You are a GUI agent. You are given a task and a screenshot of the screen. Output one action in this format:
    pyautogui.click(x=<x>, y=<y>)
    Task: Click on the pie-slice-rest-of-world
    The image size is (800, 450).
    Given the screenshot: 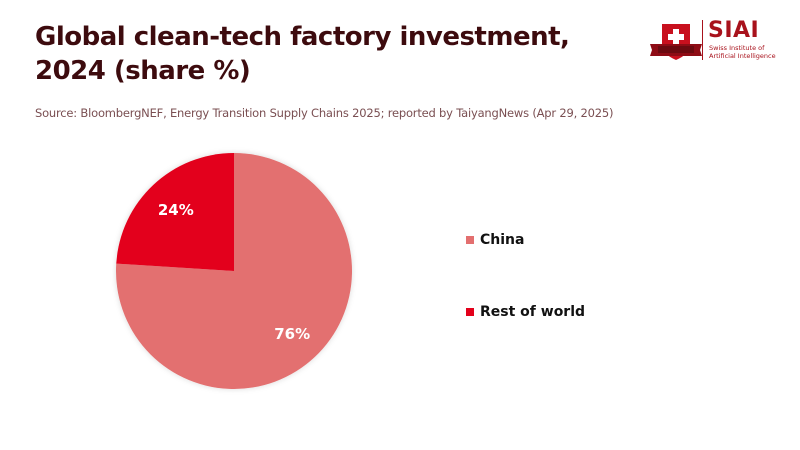 What is the action you would take?
    pyautogui.click(x=175, y=212)
    